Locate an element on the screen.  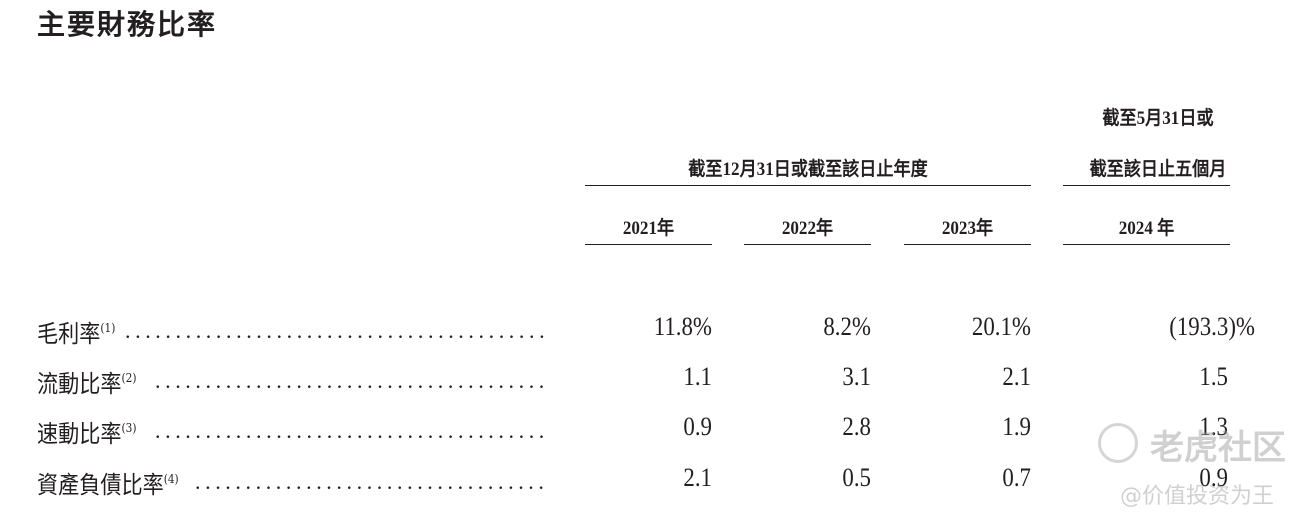
row-label-text: 資產負債比率 is located at coordinates (100, 485).